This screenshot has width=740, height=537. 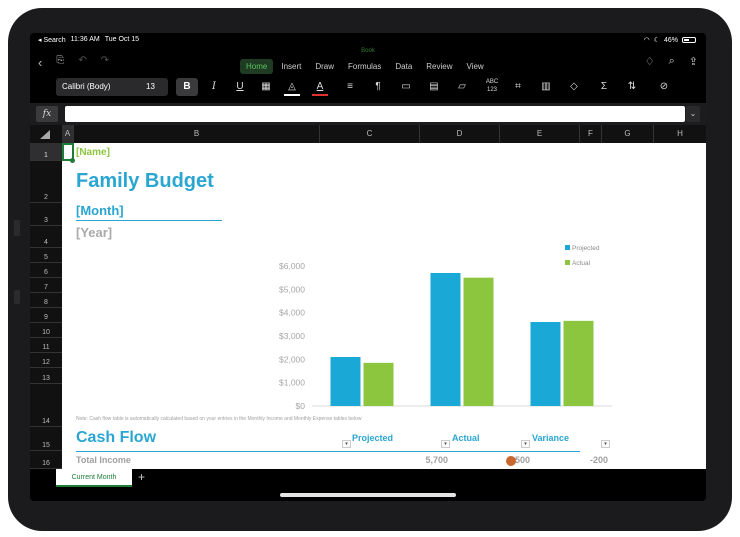 What do you see at coordinates (46, 255) in the screenshot?
I see `row-header: 5` at bounding box center [46, 255].